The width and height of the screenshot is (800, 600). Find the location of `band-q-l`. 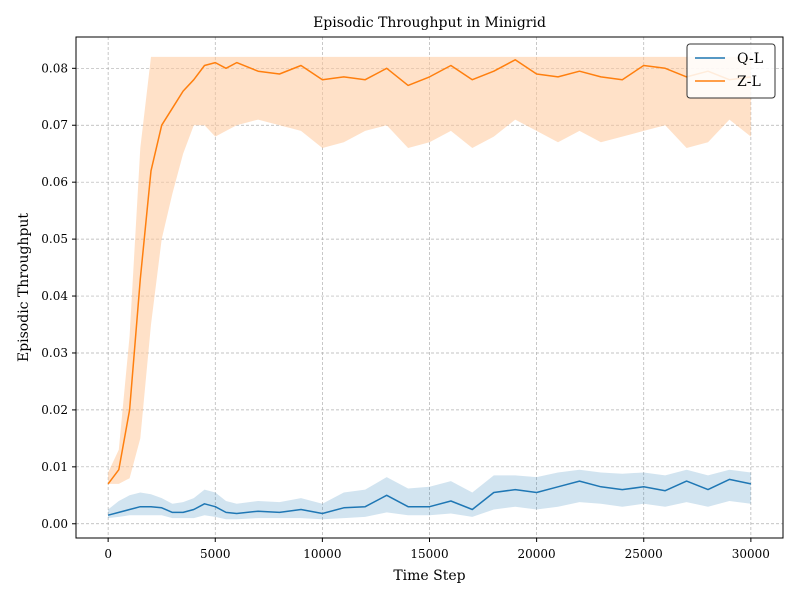

band-q-l is located at coordinates (429, 494).